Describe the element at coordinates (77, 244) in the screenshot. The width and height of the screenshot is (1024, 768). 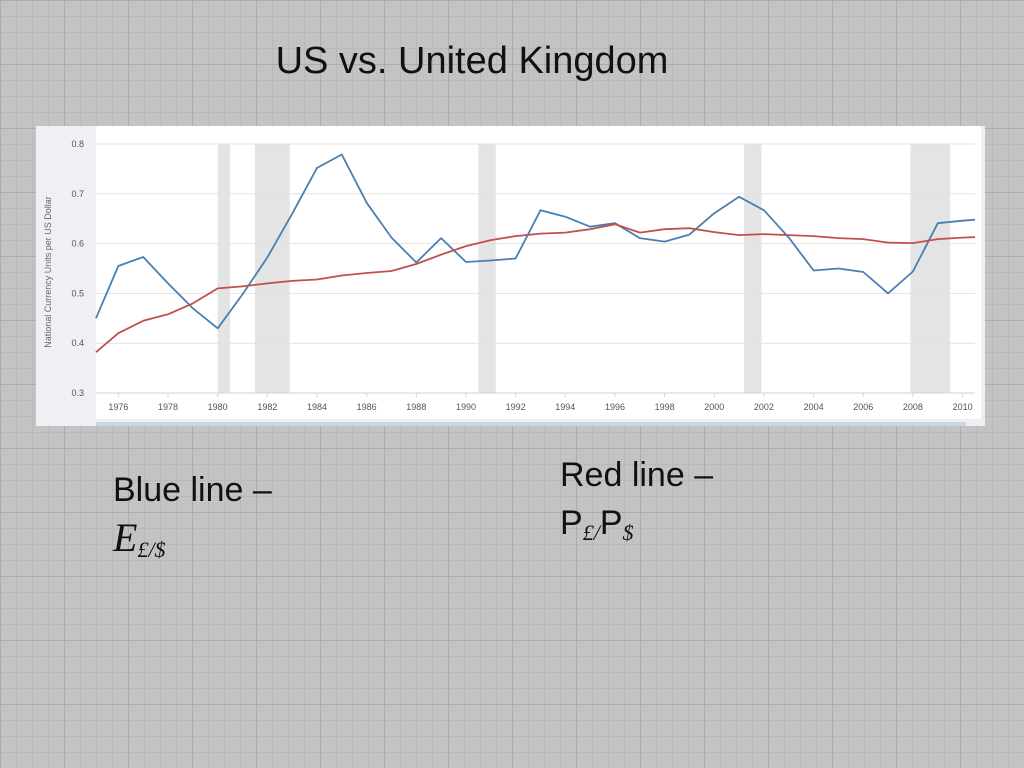
I see `y-tick-label: 0.6` at that location.